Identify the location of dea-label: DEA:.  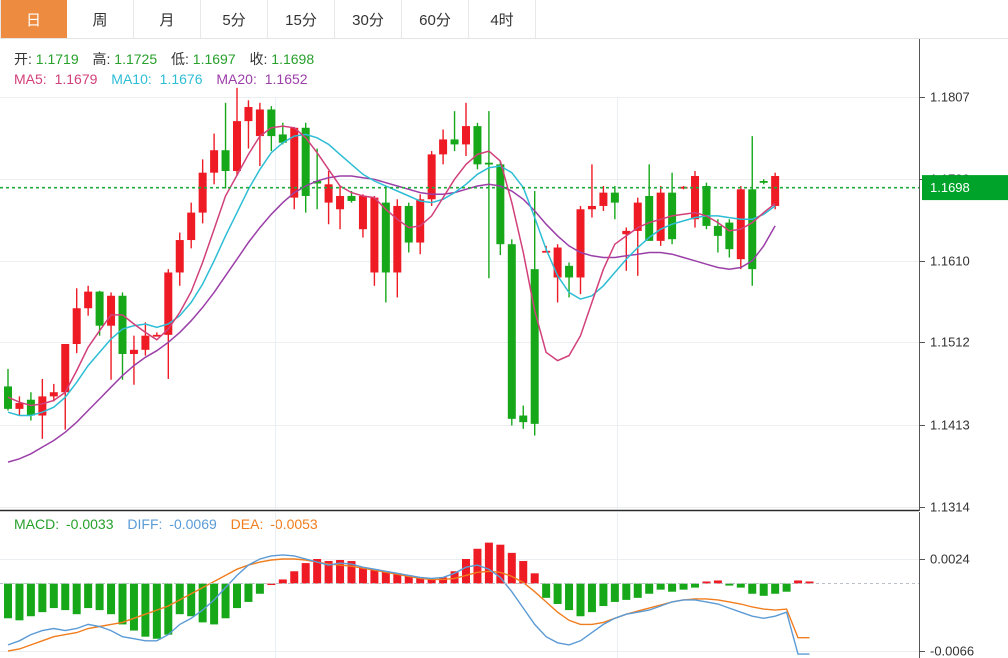
(247, 524).